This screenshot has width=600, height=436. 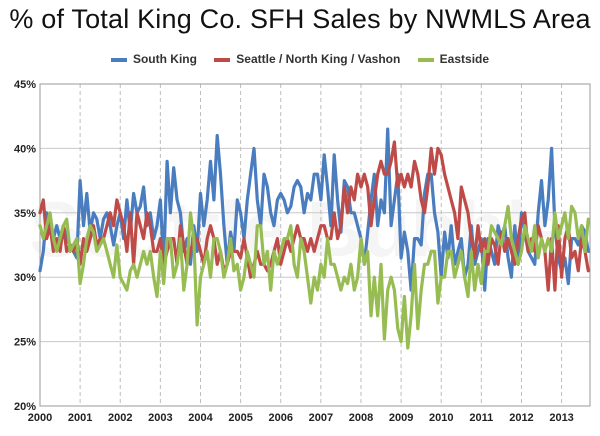 I want to click on legend-swatch-south-king, so click(x=118, y=59).